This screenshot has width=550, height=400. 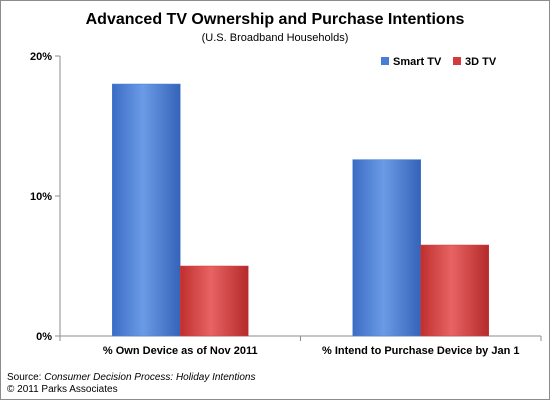 I want to click on legend-label: Smart TV, so click(x=417, y=62).